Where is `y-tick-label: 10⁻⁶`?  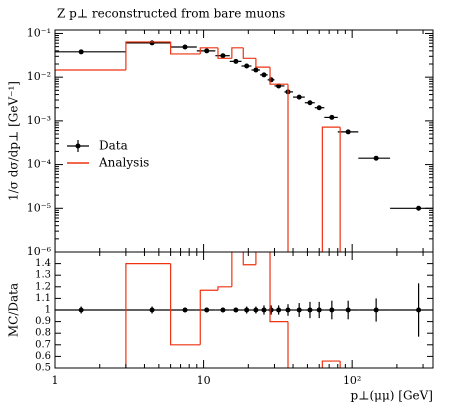 y-tick-label: 10⁻⁶ is located at coordinates (39, 251).